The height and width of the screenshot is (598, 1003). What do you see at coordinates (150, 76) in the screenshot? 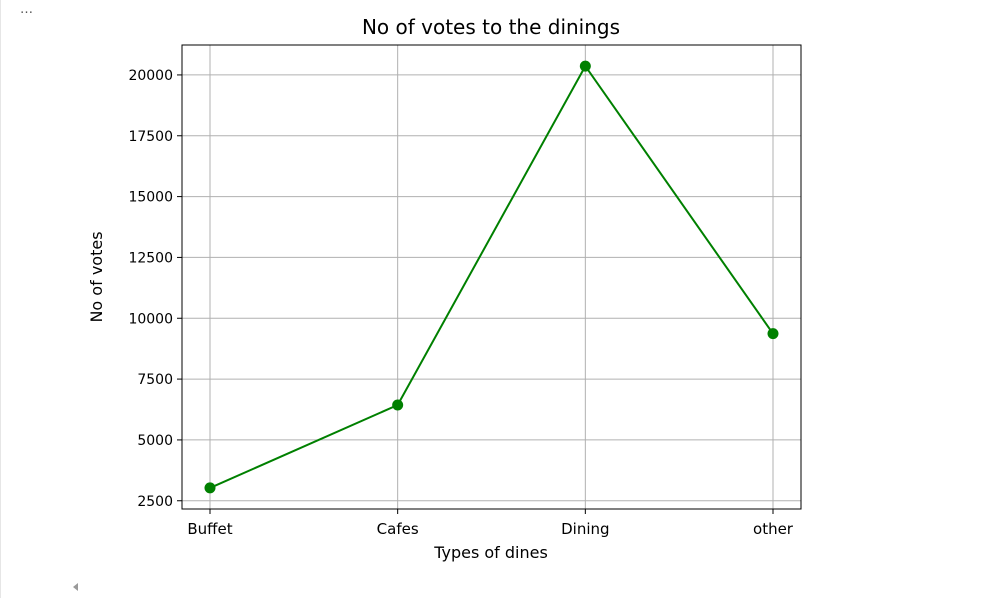
I see `y-tick-label: 20000` at bounding box center [150, 76].